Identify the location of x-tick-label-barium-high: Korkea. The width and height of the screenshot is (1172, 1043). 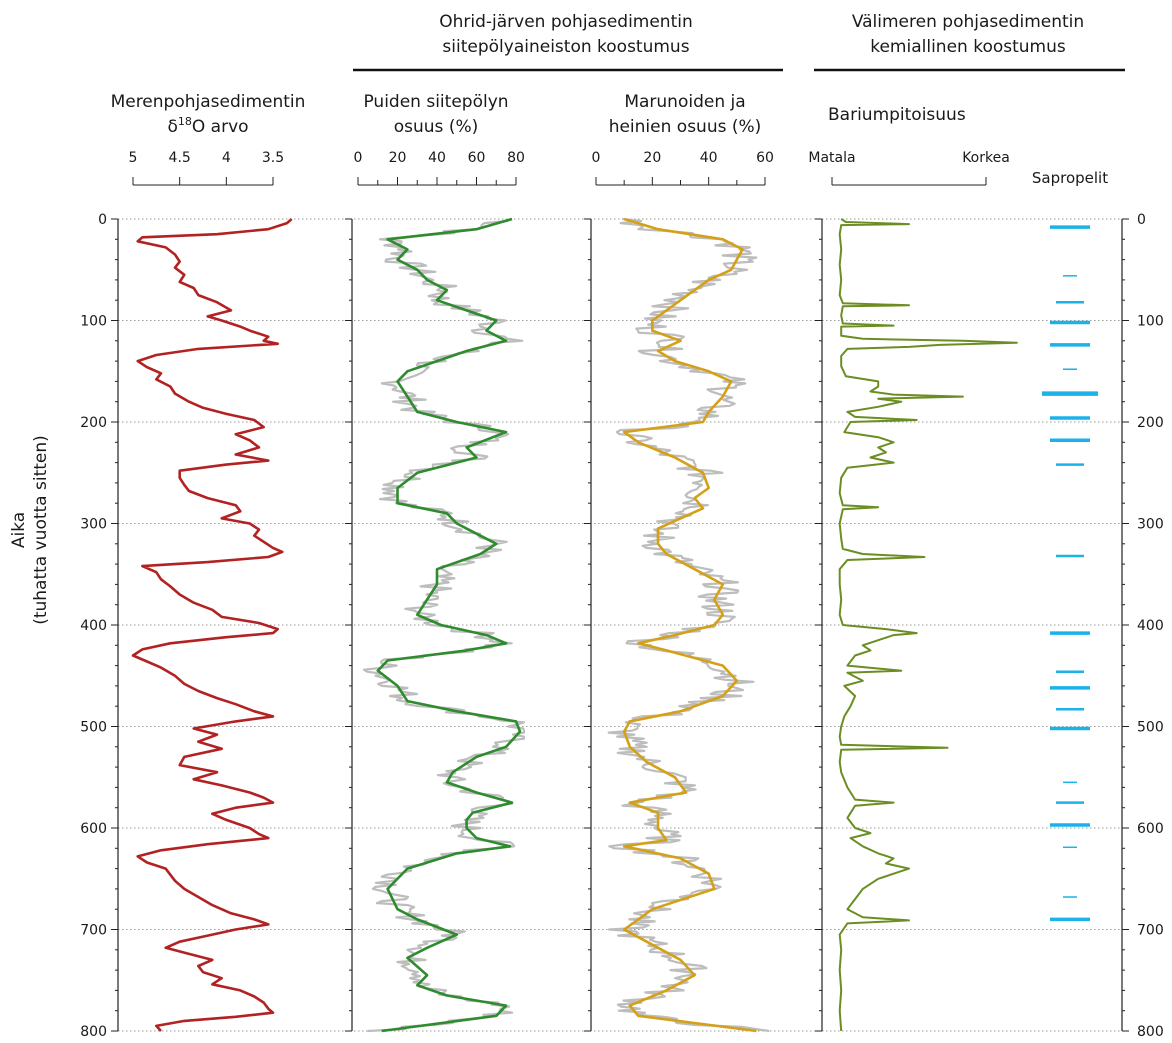
(986, 158).